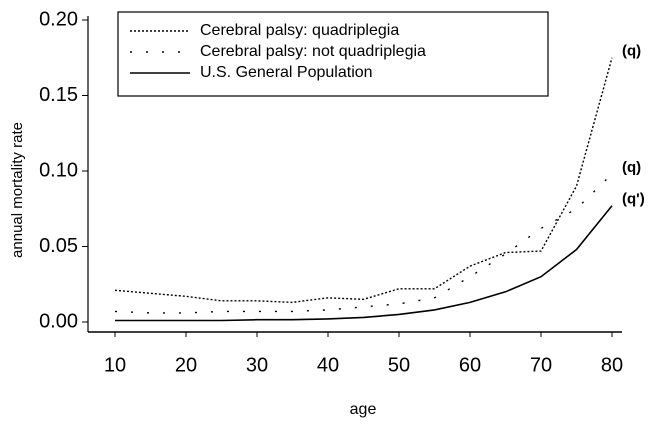  I want to click on x-tick-label: 50, so click(399, 365).